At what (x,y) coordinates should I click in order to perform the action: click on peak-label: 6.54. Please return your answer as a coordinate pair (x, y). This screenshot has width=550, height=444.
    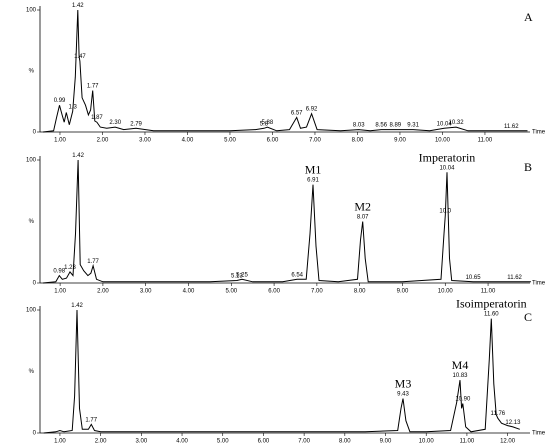
    Looking at the image, I should click on (297, 275).